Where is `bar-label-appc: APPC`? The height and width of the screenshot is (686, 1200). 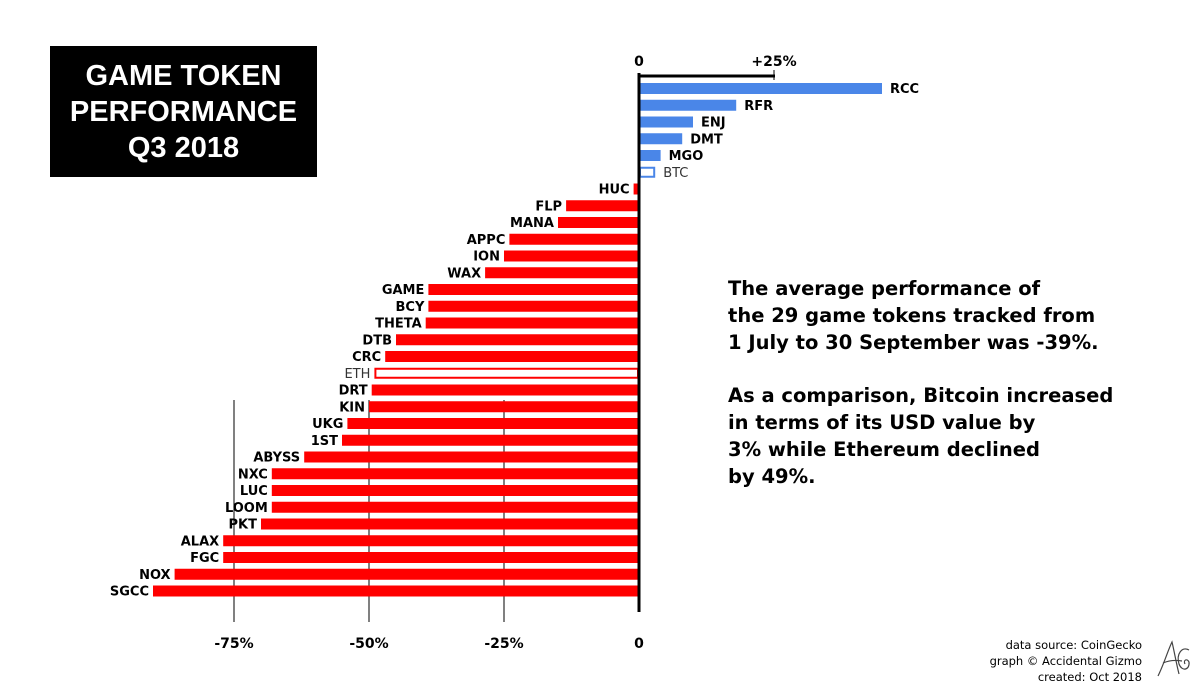 bar-label-appc: APPC is located at coordinates (486, 240).